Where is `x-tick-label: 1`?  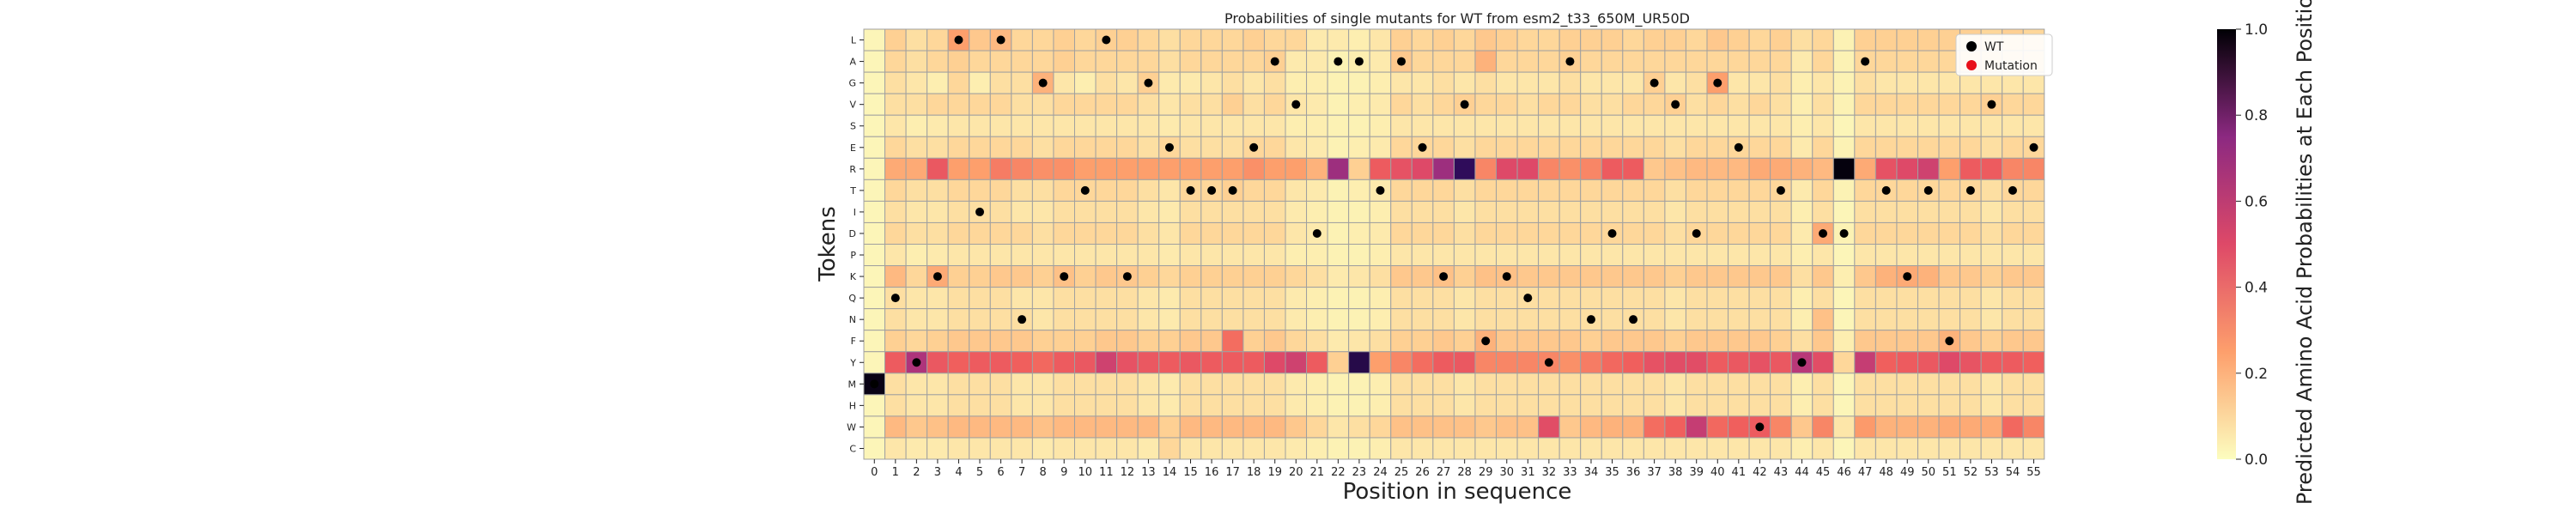 x-tick-label: 1 is located at coordinates (896, 472).